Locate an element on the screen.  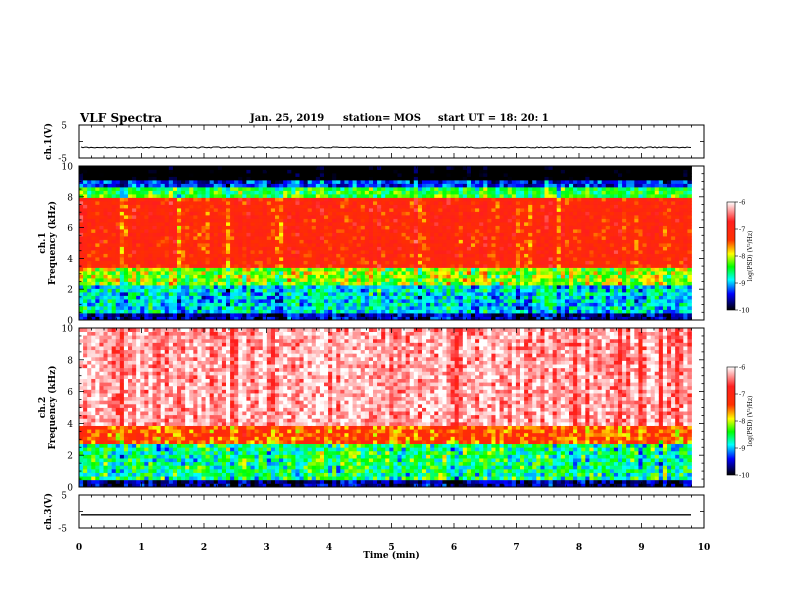
x-tick-label: 10 is located at coordinates (704, 548).